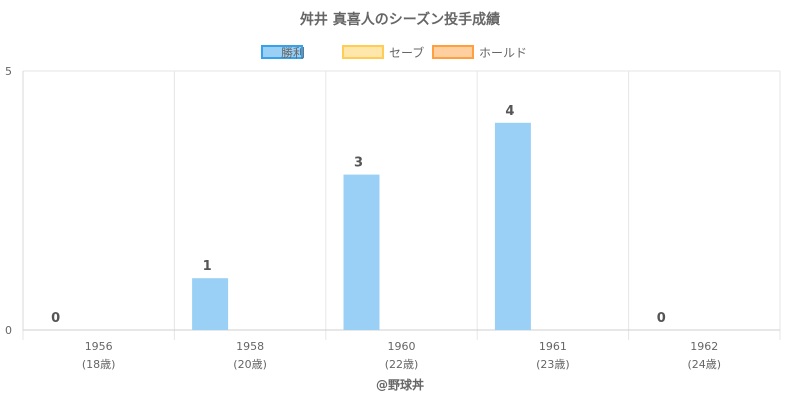  What do you see at coordinates (14, 201) in the screenshot?
I see `y-axis: 05` at bounding box center [14, 201].